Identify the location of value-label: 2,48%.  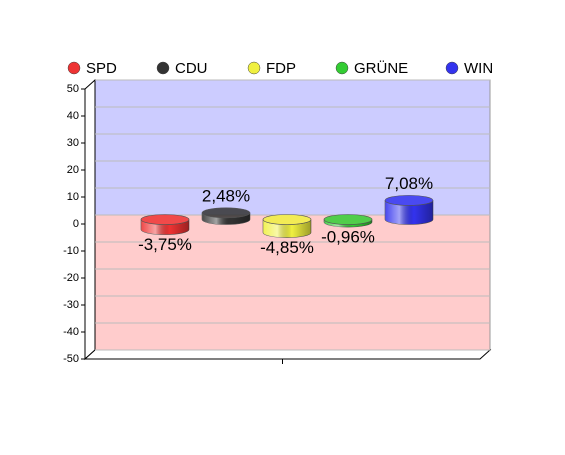
(226, 195).